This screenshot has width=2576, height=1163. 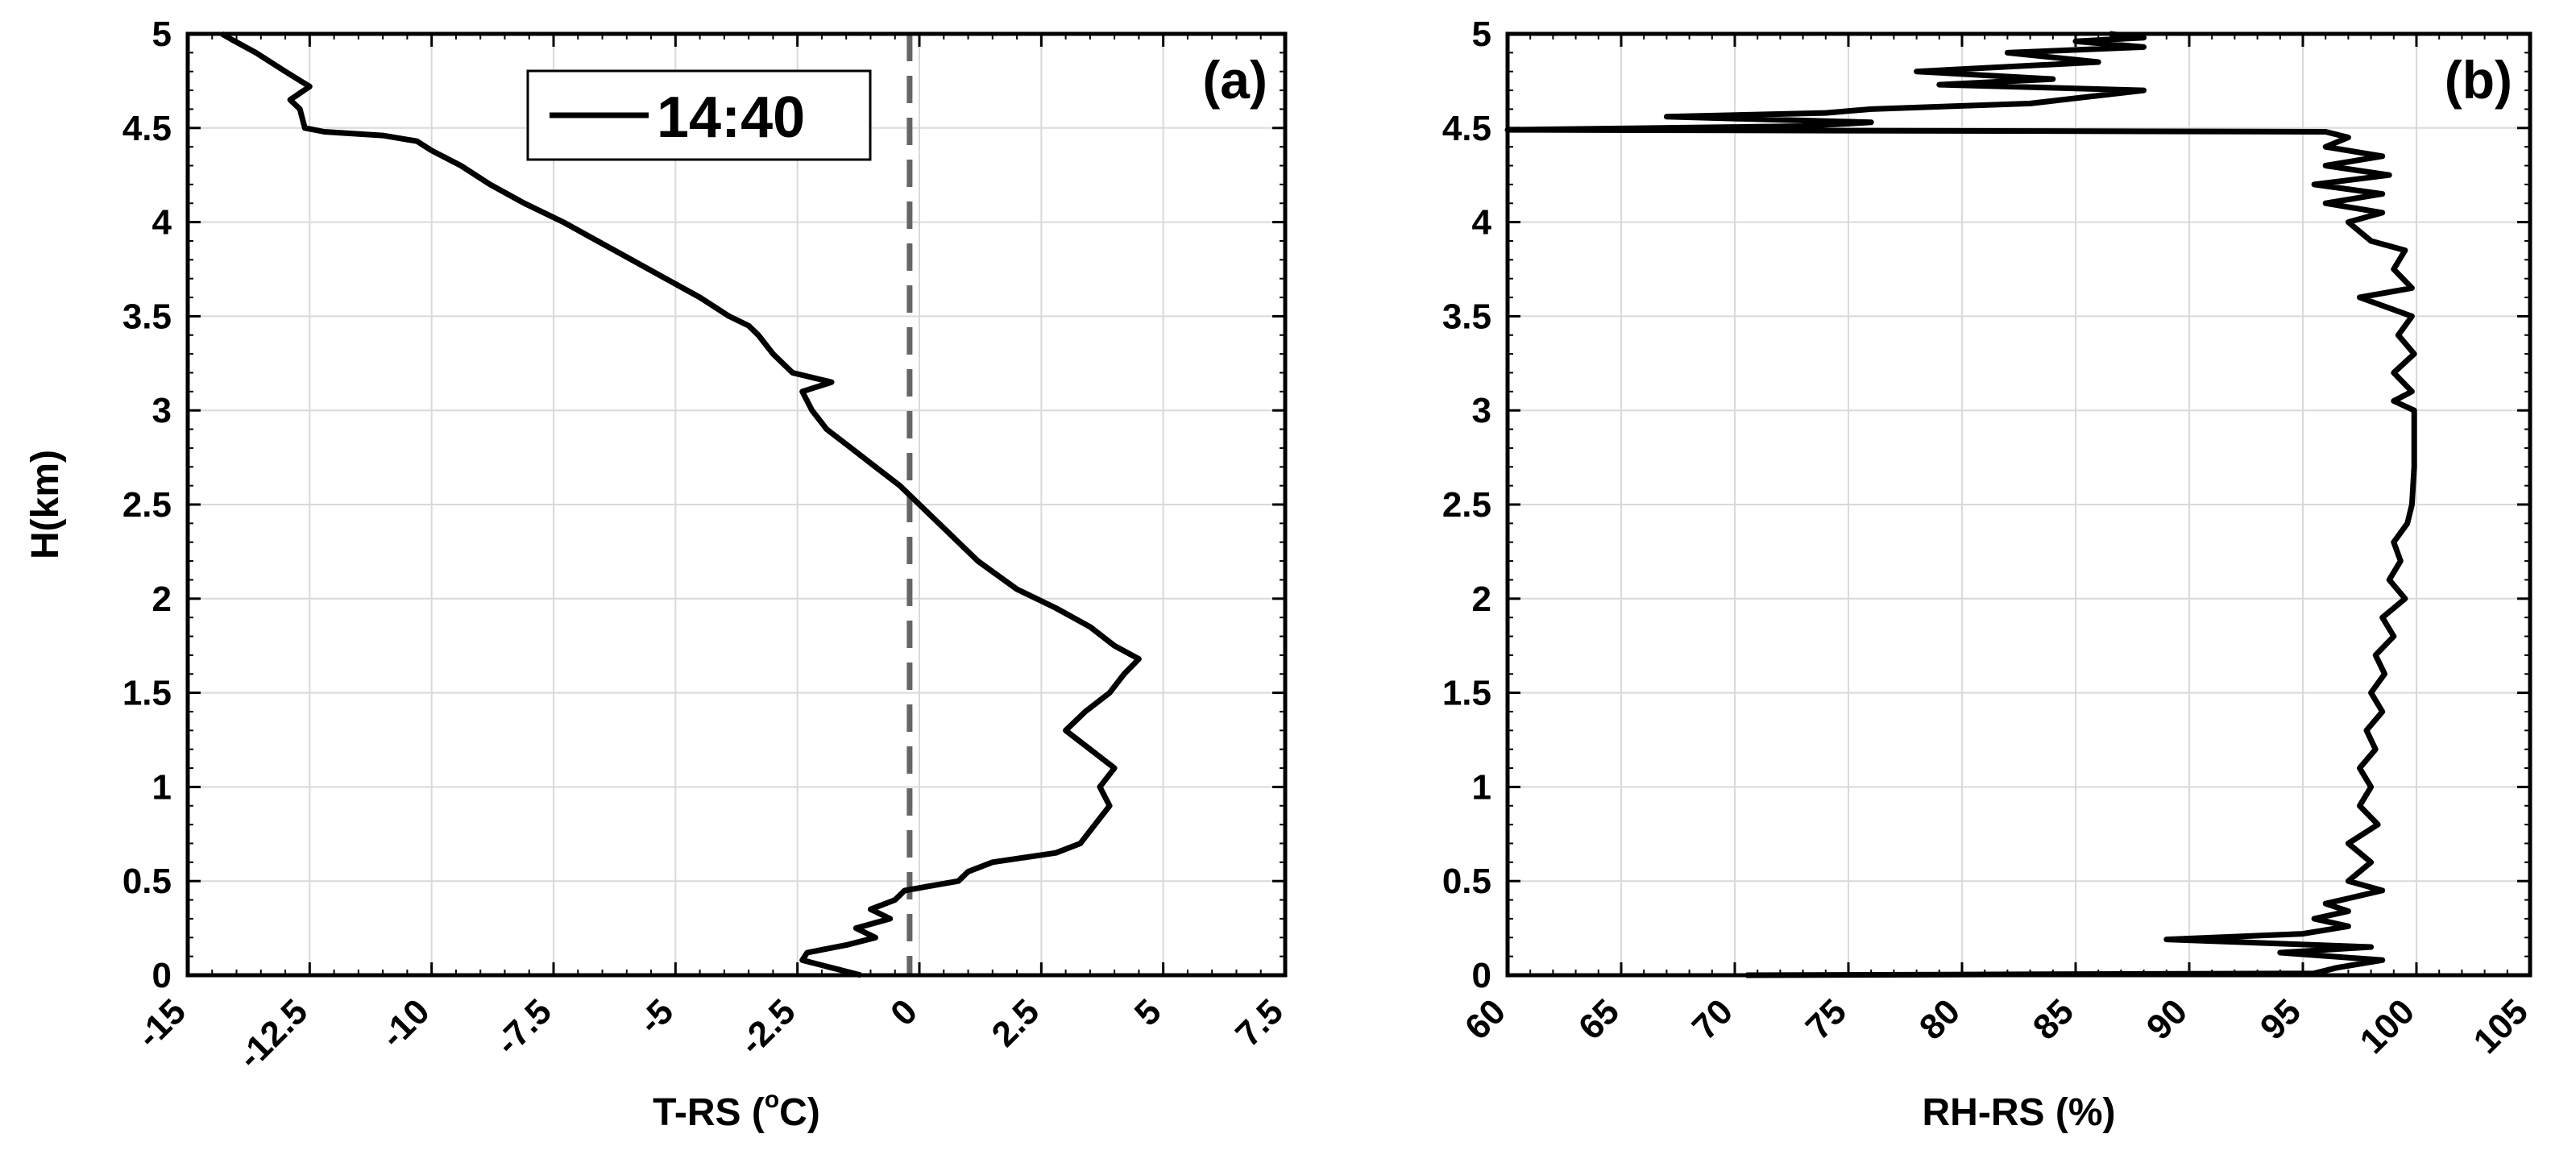 What do you see at coordinates (731, 118) in the screenshot?
I see `legend-entry: 14:40` at bounding box center [731, 118].